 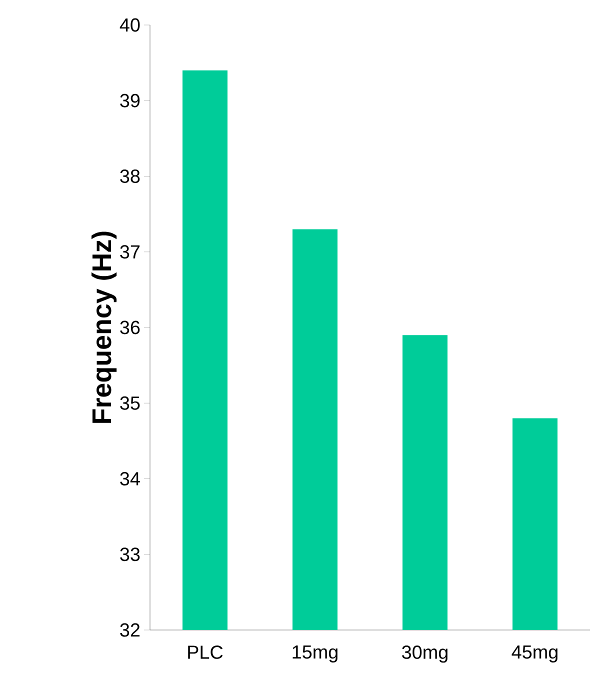 What do you see at coordinates (130, 327) in the screenshot?
I see `y-tick-label: 36` at bounding box center [130, 327].